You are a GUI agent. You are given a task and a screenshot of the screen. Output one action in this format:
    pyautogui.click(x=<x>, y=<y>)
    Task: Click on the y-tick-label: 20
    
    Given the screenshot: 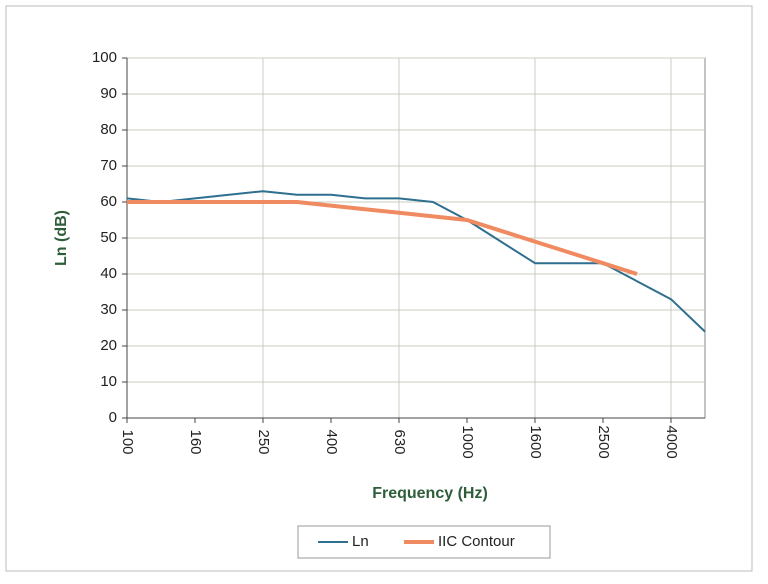 What is the action you would take?
    pyautogui.click(x=108, y=345)
    